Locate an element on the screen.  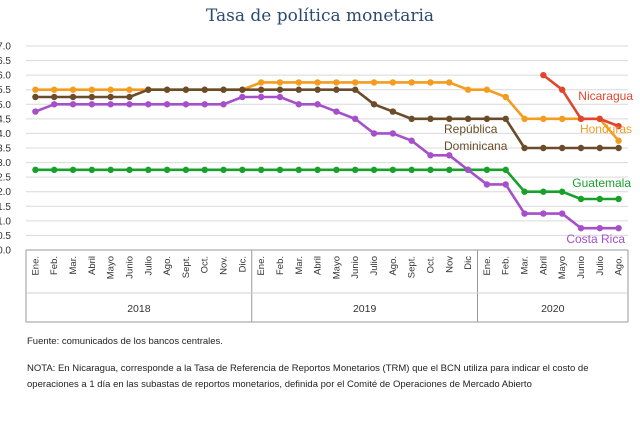
year-label: 2018 is located at coordinates (139, 309).